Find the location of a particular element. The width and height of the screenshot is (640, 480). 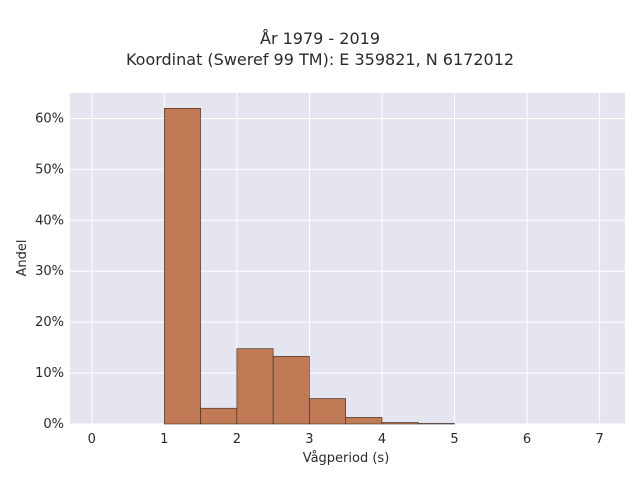

y-tick-label: 10% is located at coordinates (49, 373).